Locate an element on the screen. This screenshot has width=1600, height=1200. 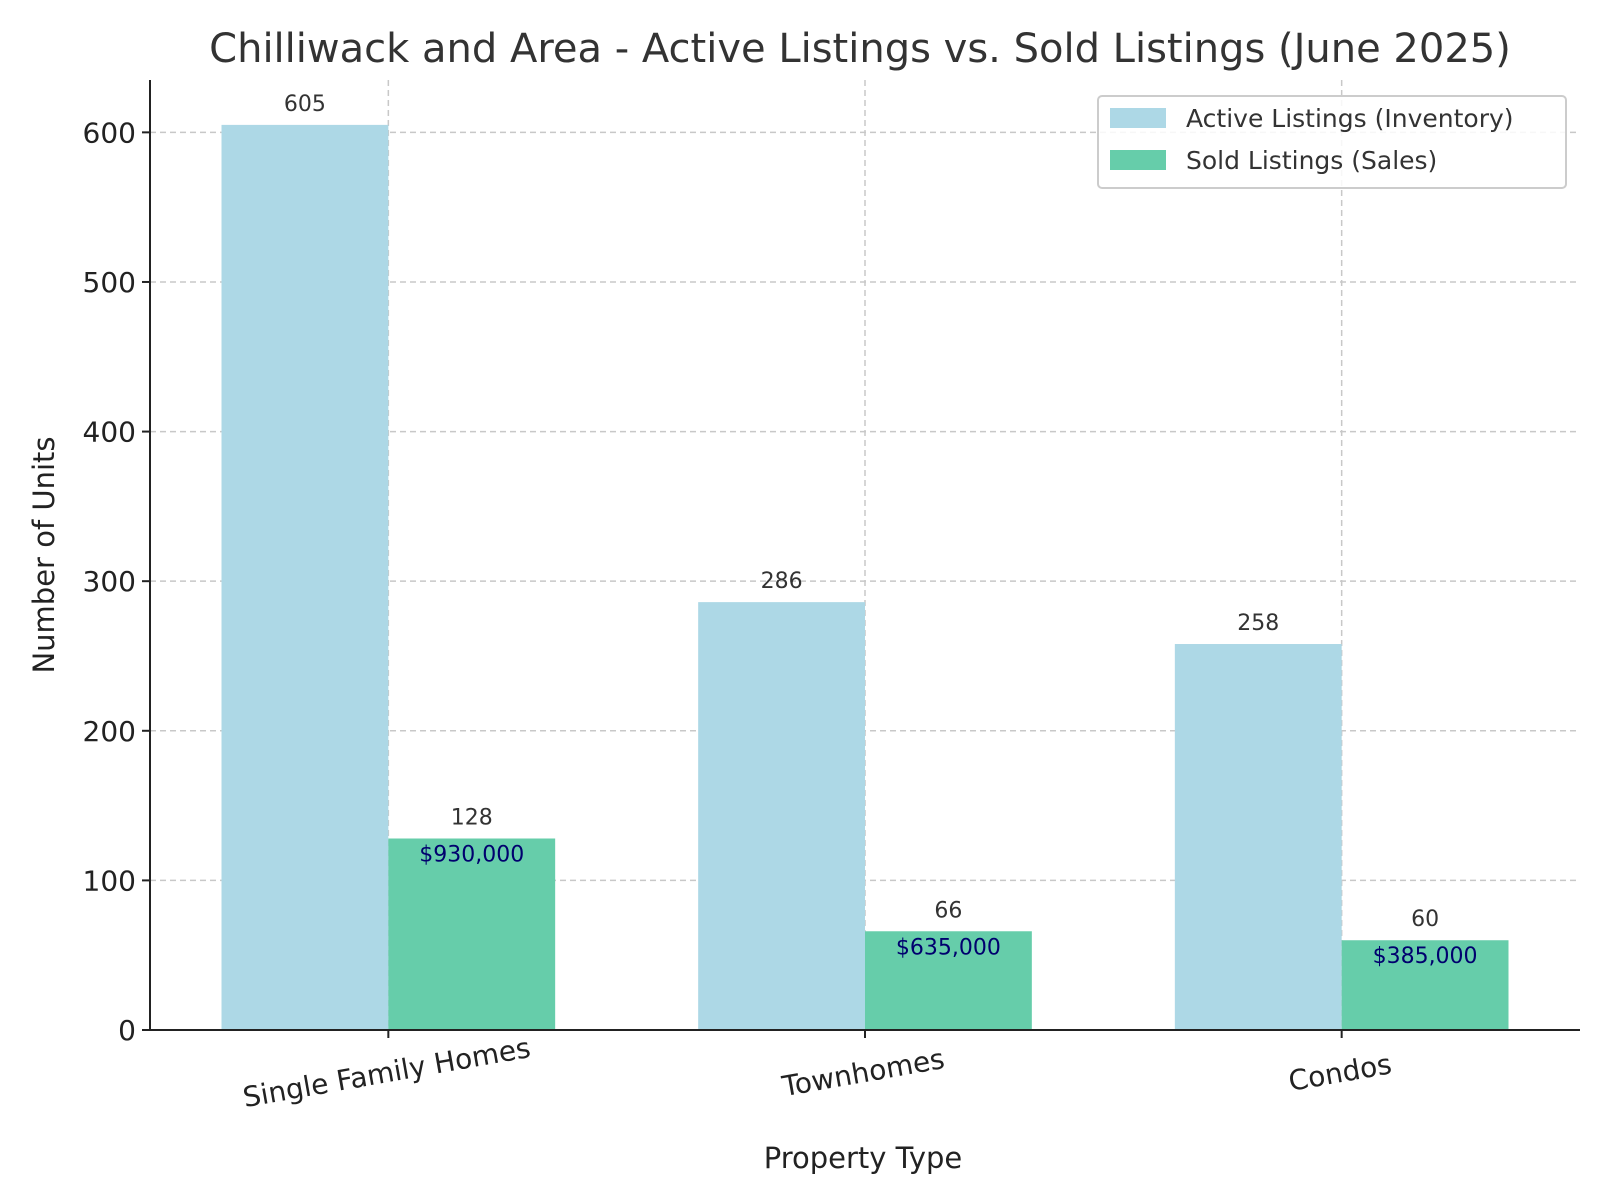
x-axis-label: Property Type is located at coordinates (863, 1158).